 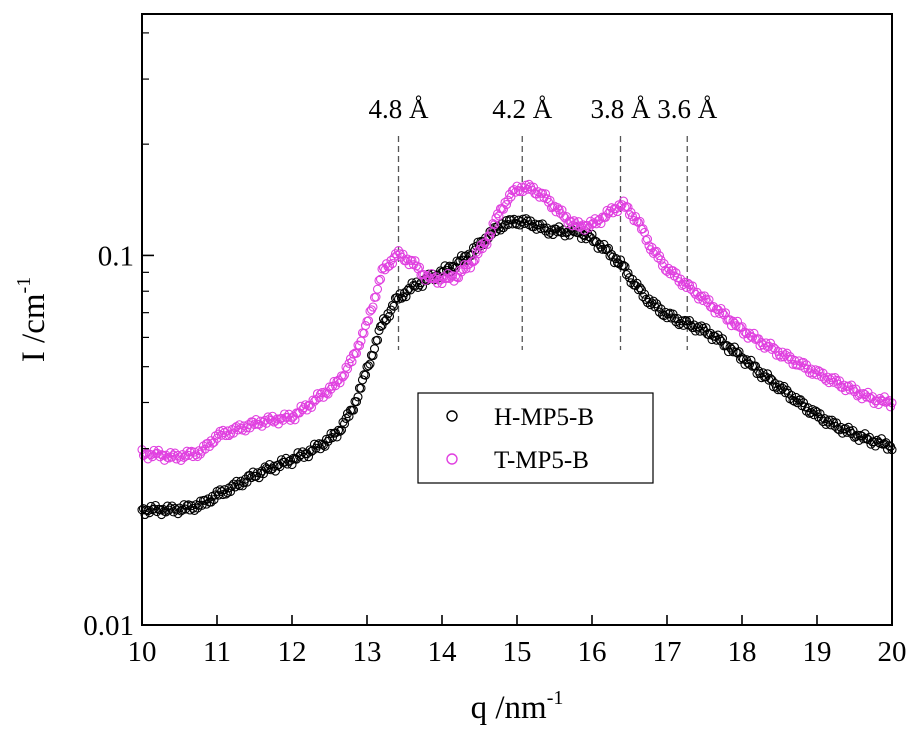 What do you see at coordinates (116, 256) in the screenshot?
I see `y-tick-label: 0.1` at bounding box center [116, 256].